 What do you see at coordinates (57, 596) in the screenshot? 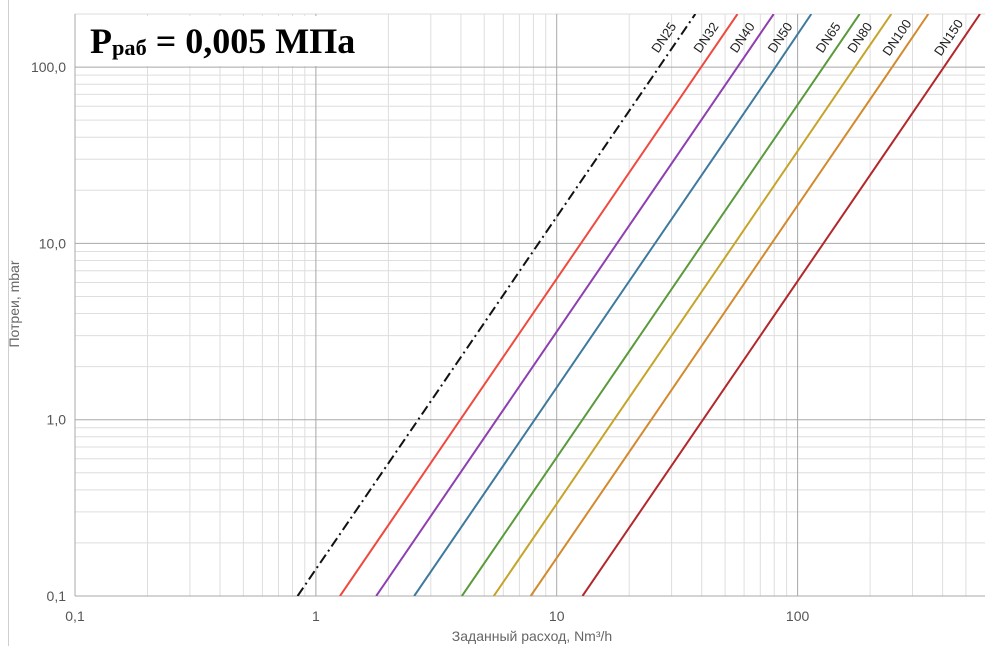
I see `y-tick-label: 0,1` at bounding box center [57, 596].